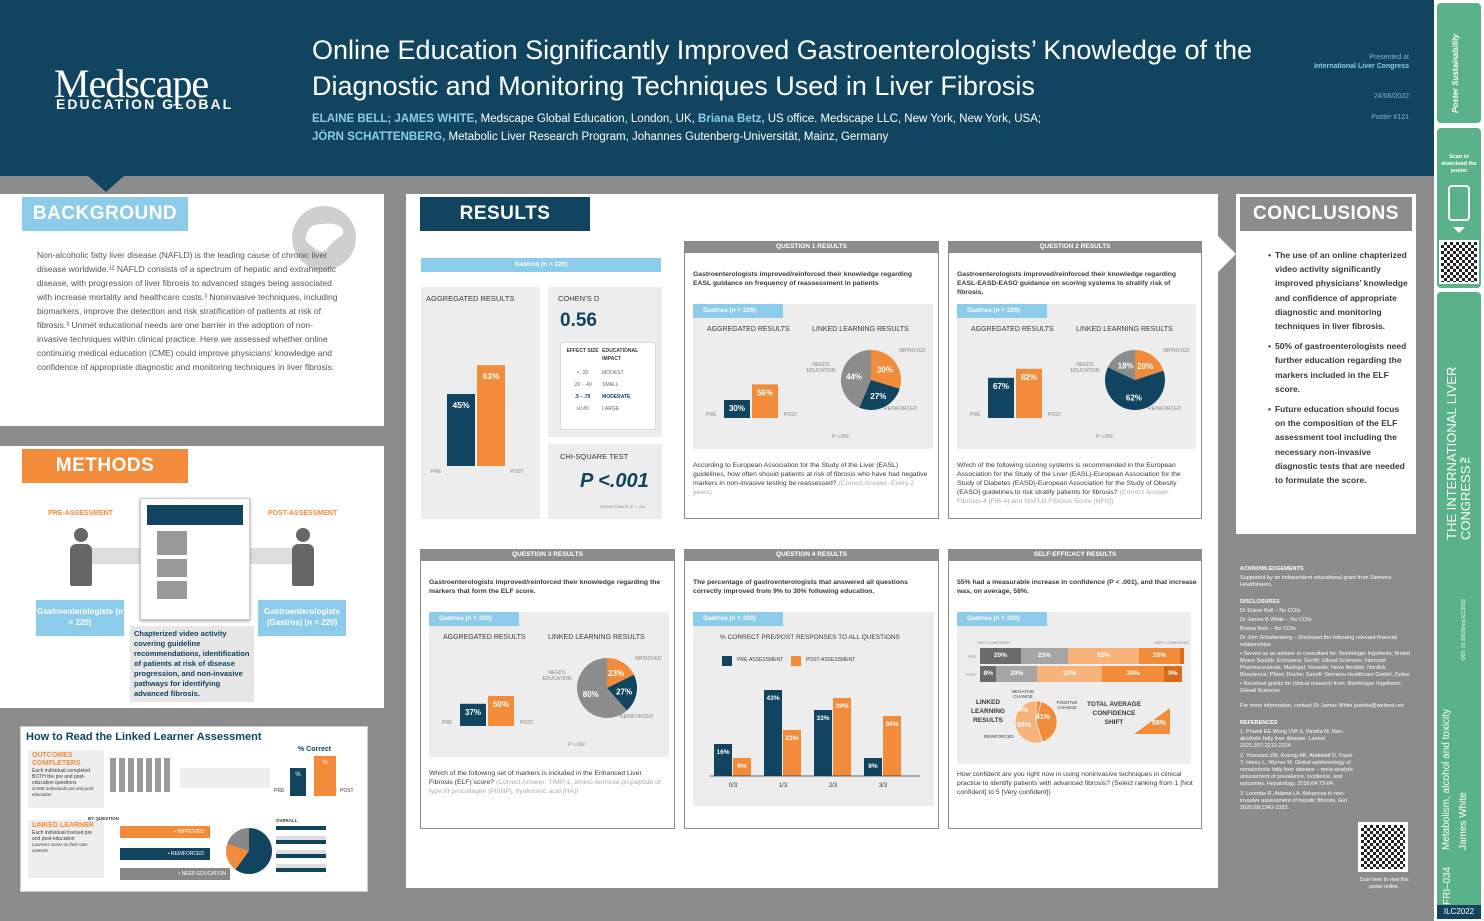 This screenshot has height=921, width=1484. I want to click on bar-value-label: 63%, so click(490, 376).